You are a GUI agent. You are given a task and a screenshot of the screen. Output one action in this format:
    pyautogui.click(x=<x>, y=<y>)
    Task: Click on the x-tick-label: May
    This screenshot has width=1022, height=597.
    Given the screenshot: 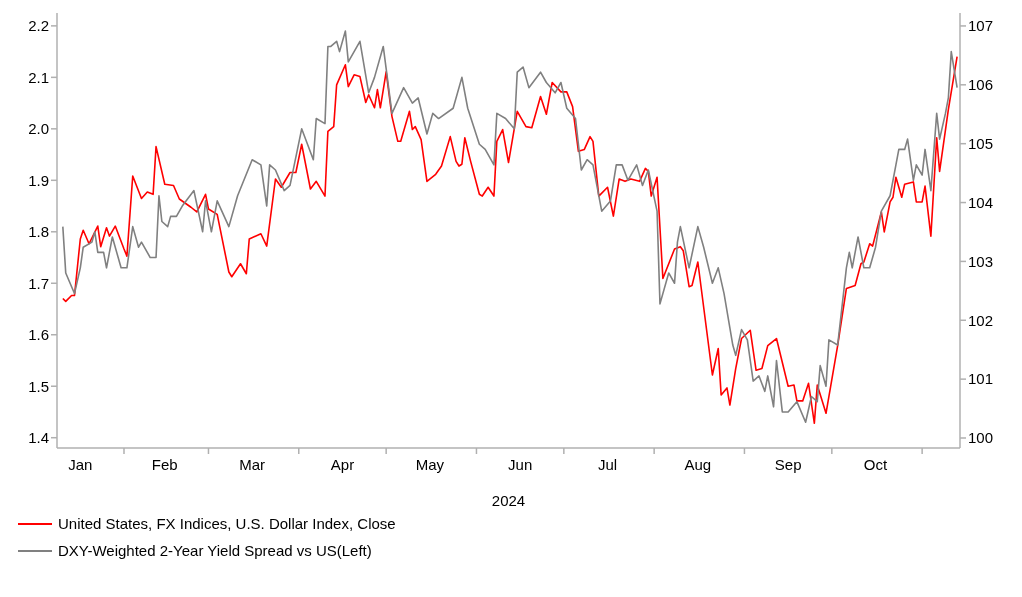 What is the action you would take?
    pyautogui.click(x=430, y=464)
    